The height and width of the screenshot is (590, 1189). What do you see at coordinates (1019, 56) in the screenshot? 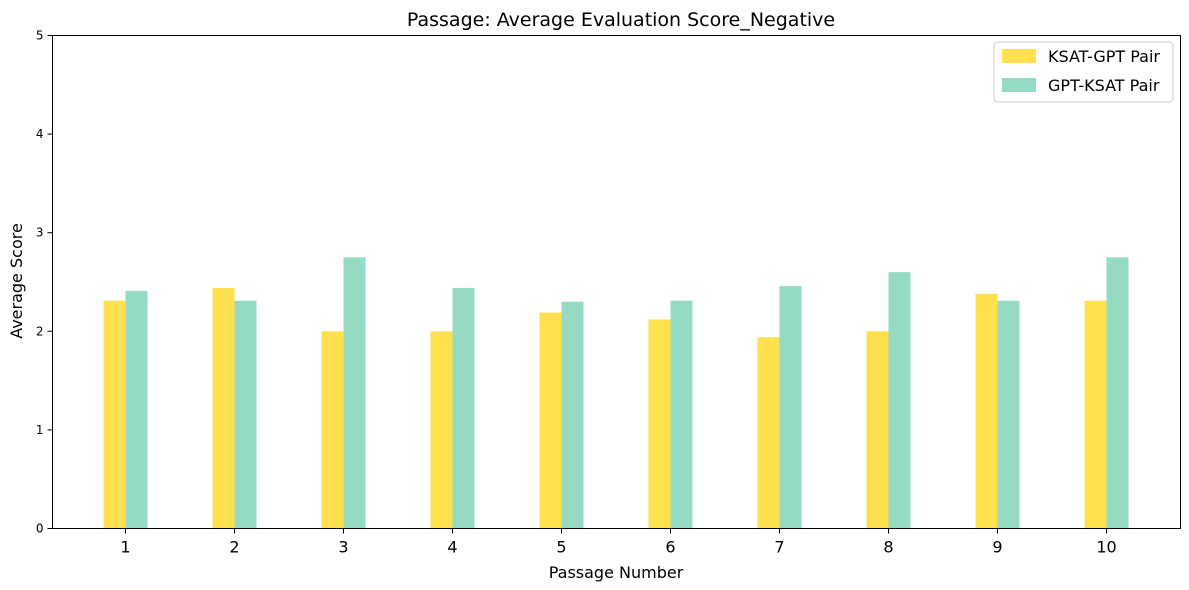
I see `legend-swatch-ksat-gpt` at bounding box center [1019, 56].